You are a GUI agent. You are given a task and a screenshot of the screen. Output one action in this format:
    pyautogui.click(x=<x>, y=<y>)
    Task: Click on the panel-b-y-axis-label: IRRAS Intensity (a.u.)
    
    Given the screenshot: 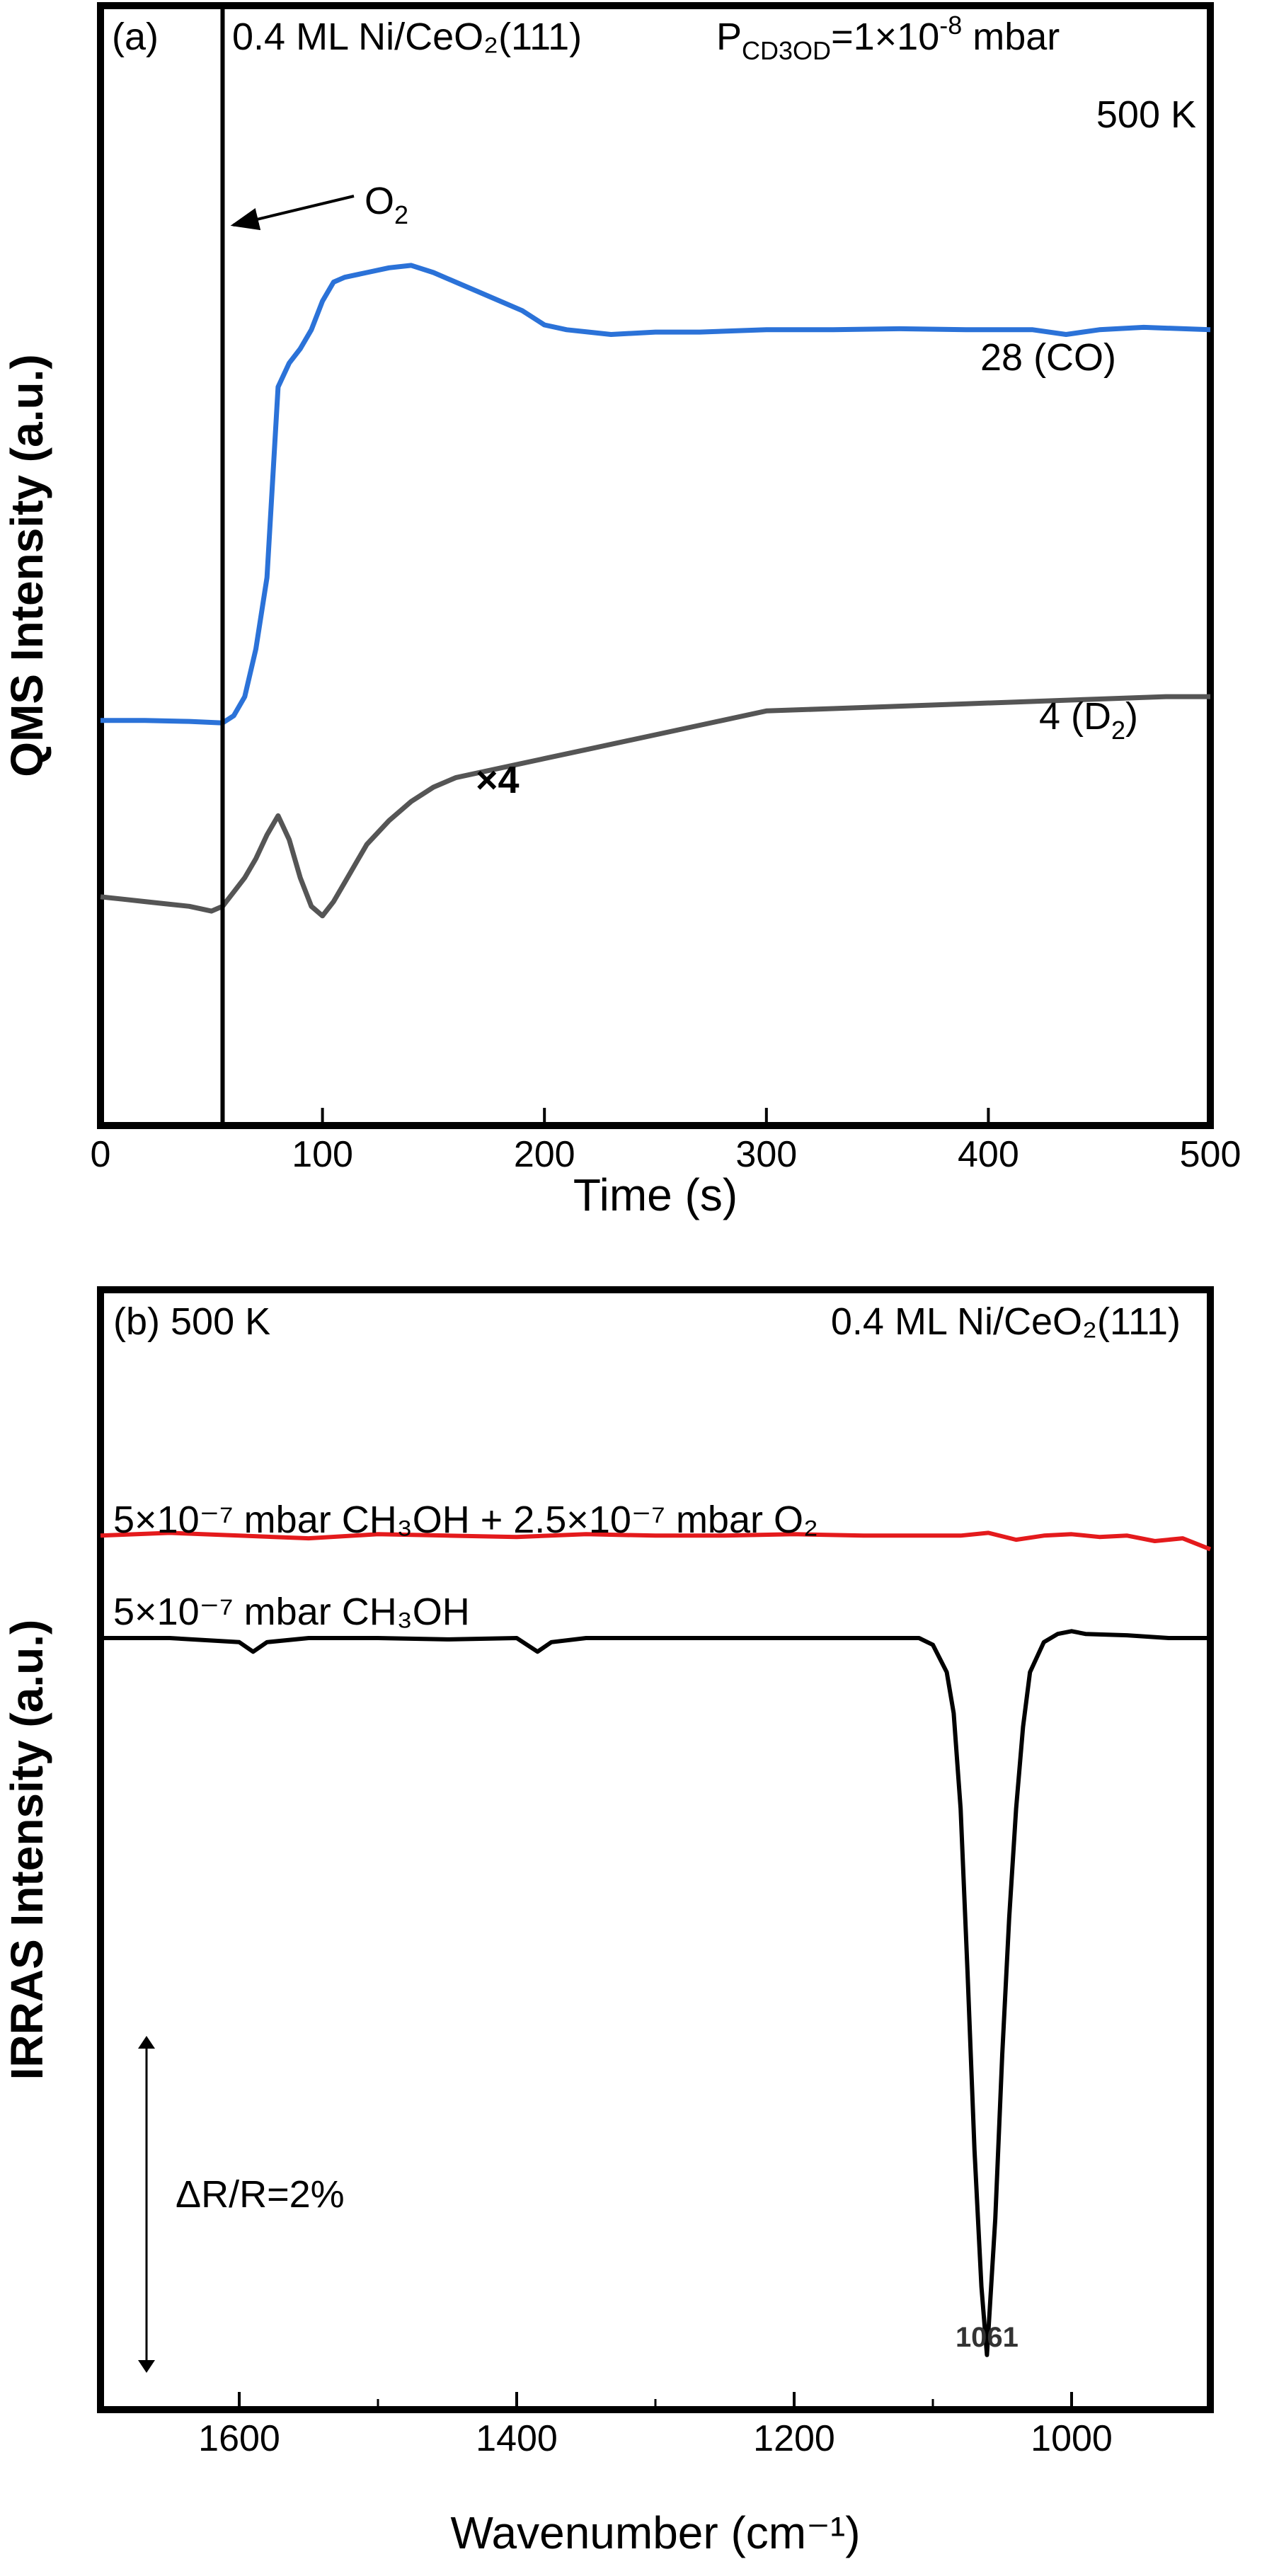 What is the action you would take?
    pyautogui.click(x=26, y=1850)
    